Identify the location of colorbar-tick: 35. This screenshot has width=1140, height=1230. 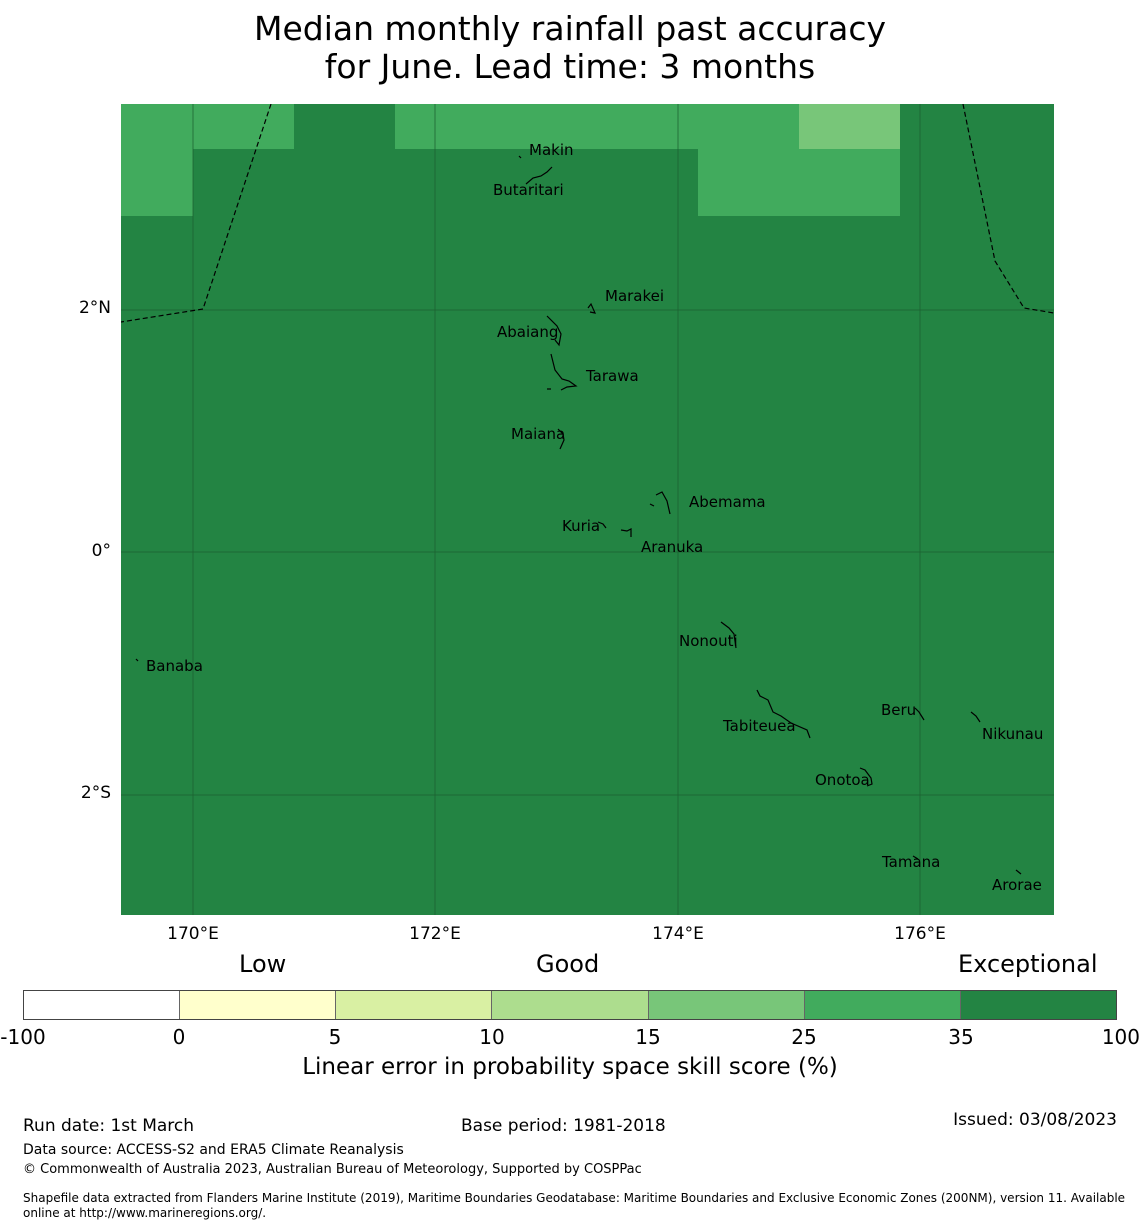
(961, 1037).